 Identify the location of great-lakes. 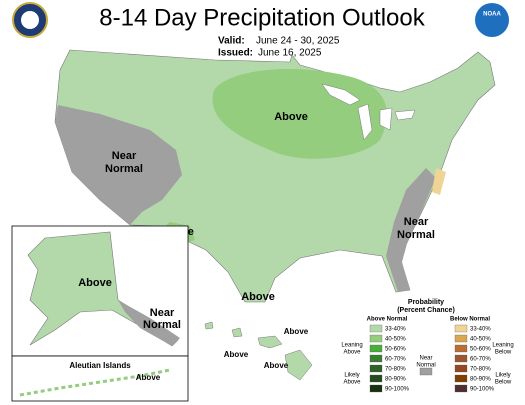
(368, 112).